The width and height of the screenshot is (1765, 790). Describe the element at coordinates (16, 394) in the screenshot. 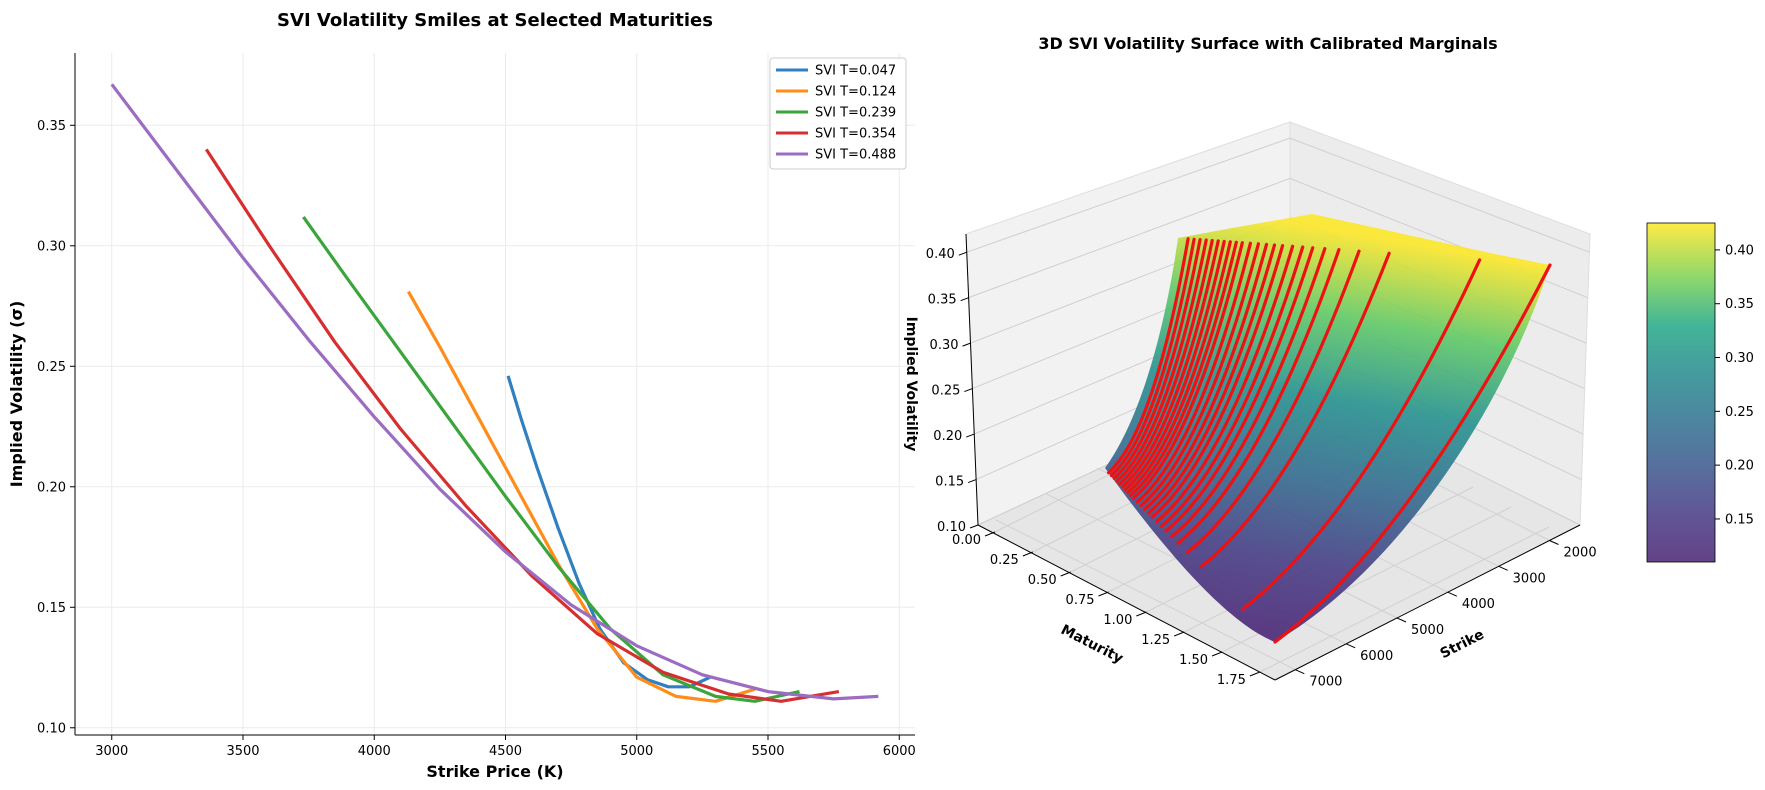

I see `smile-ylabel: Implied Volatility (σ)` at that location.